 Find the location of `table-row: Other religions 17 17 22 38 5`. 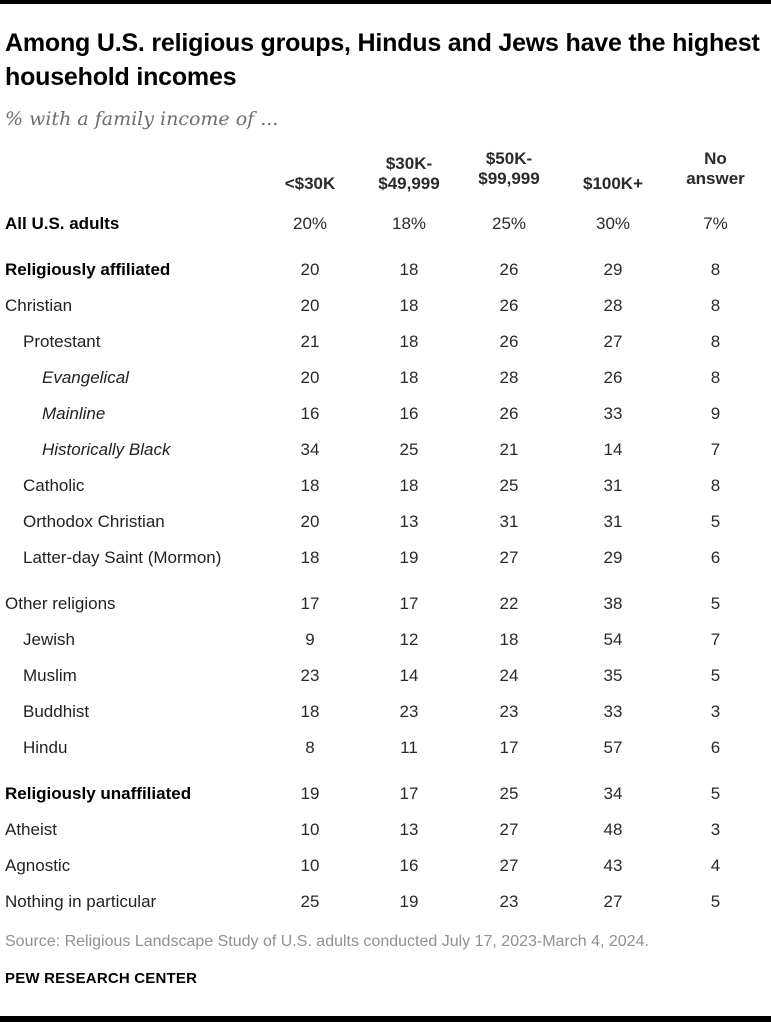

table-row: Other religions 17 17 22 38 5 is located at coordinates (385, 604).